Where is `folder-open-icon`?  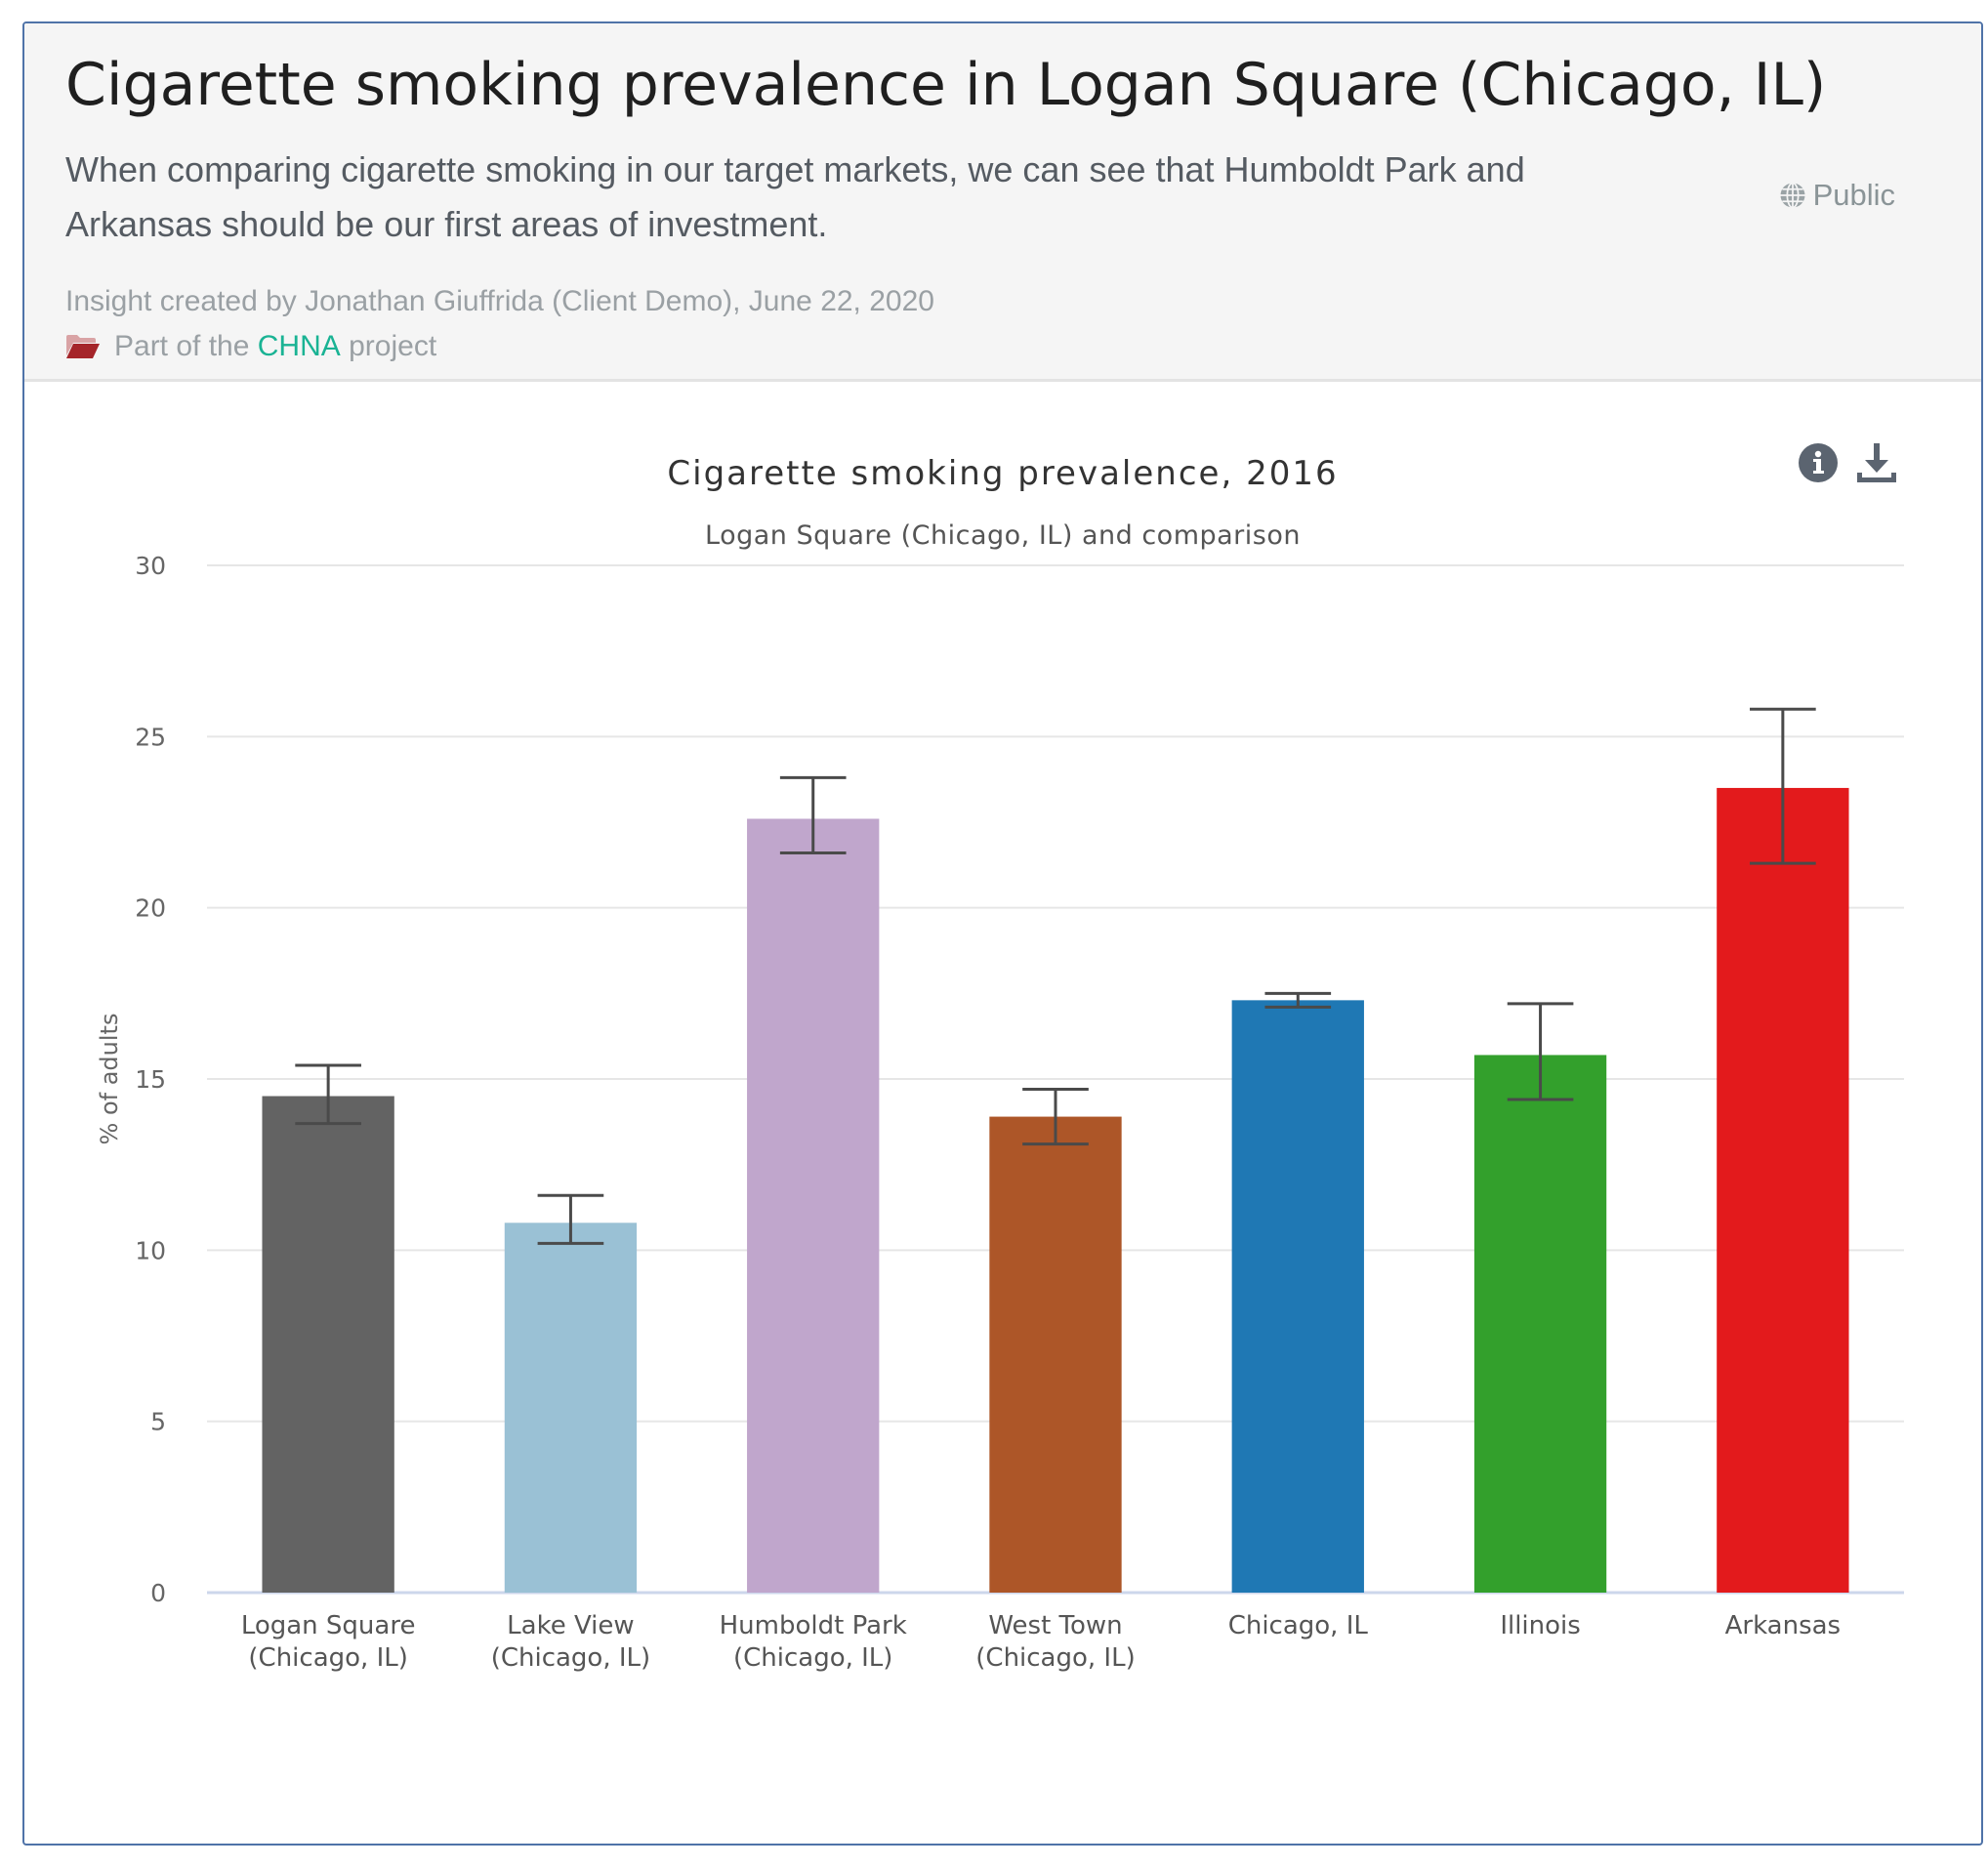
folder-open-icon is located at coordinates (83, 346).